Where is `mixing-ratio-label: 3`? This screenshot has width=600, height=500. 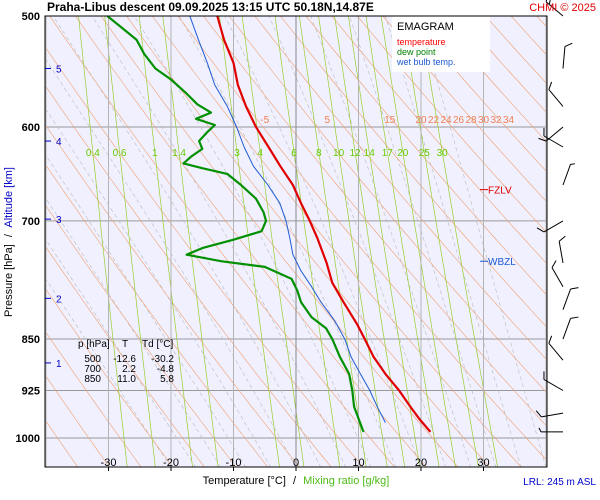 mixing-ratio-label: 3 is located at coordinates (237, 153).